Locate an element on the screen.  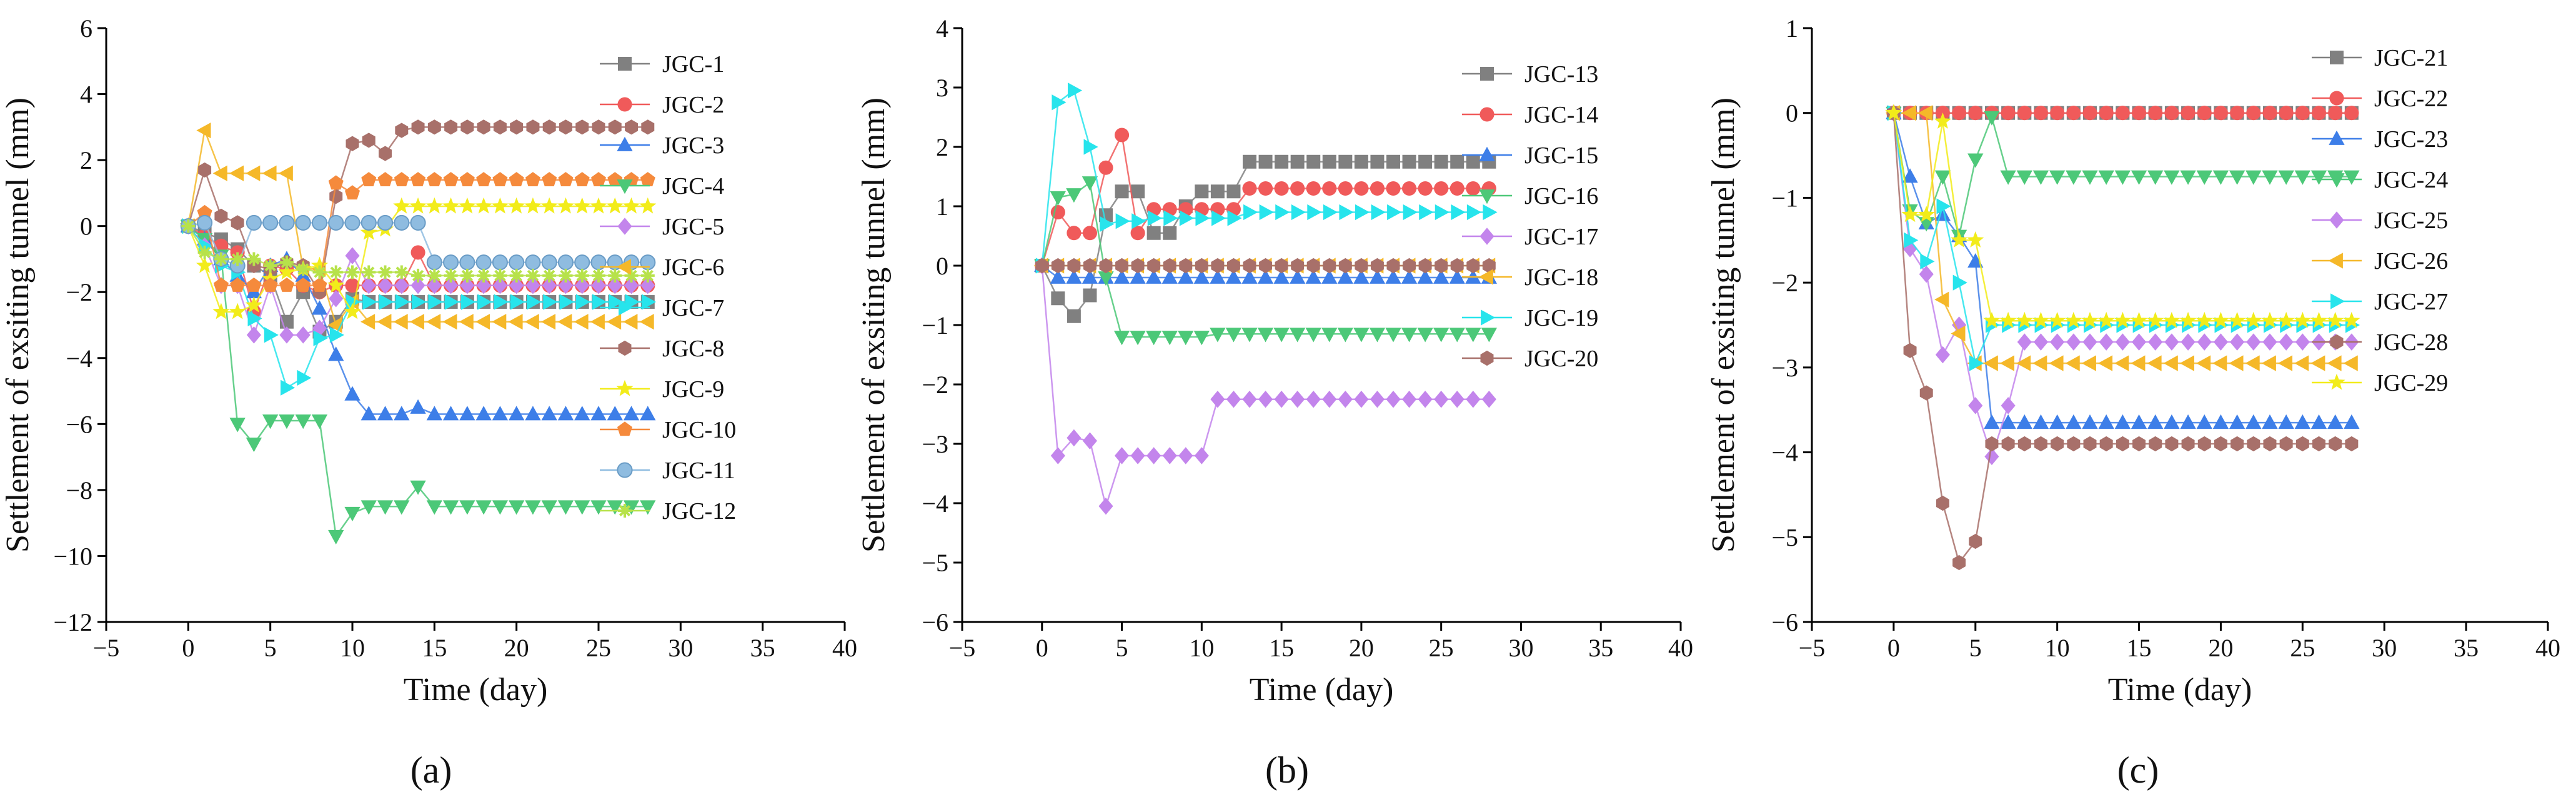
y-tick-label: −2 is located at coordinates (935, 385).